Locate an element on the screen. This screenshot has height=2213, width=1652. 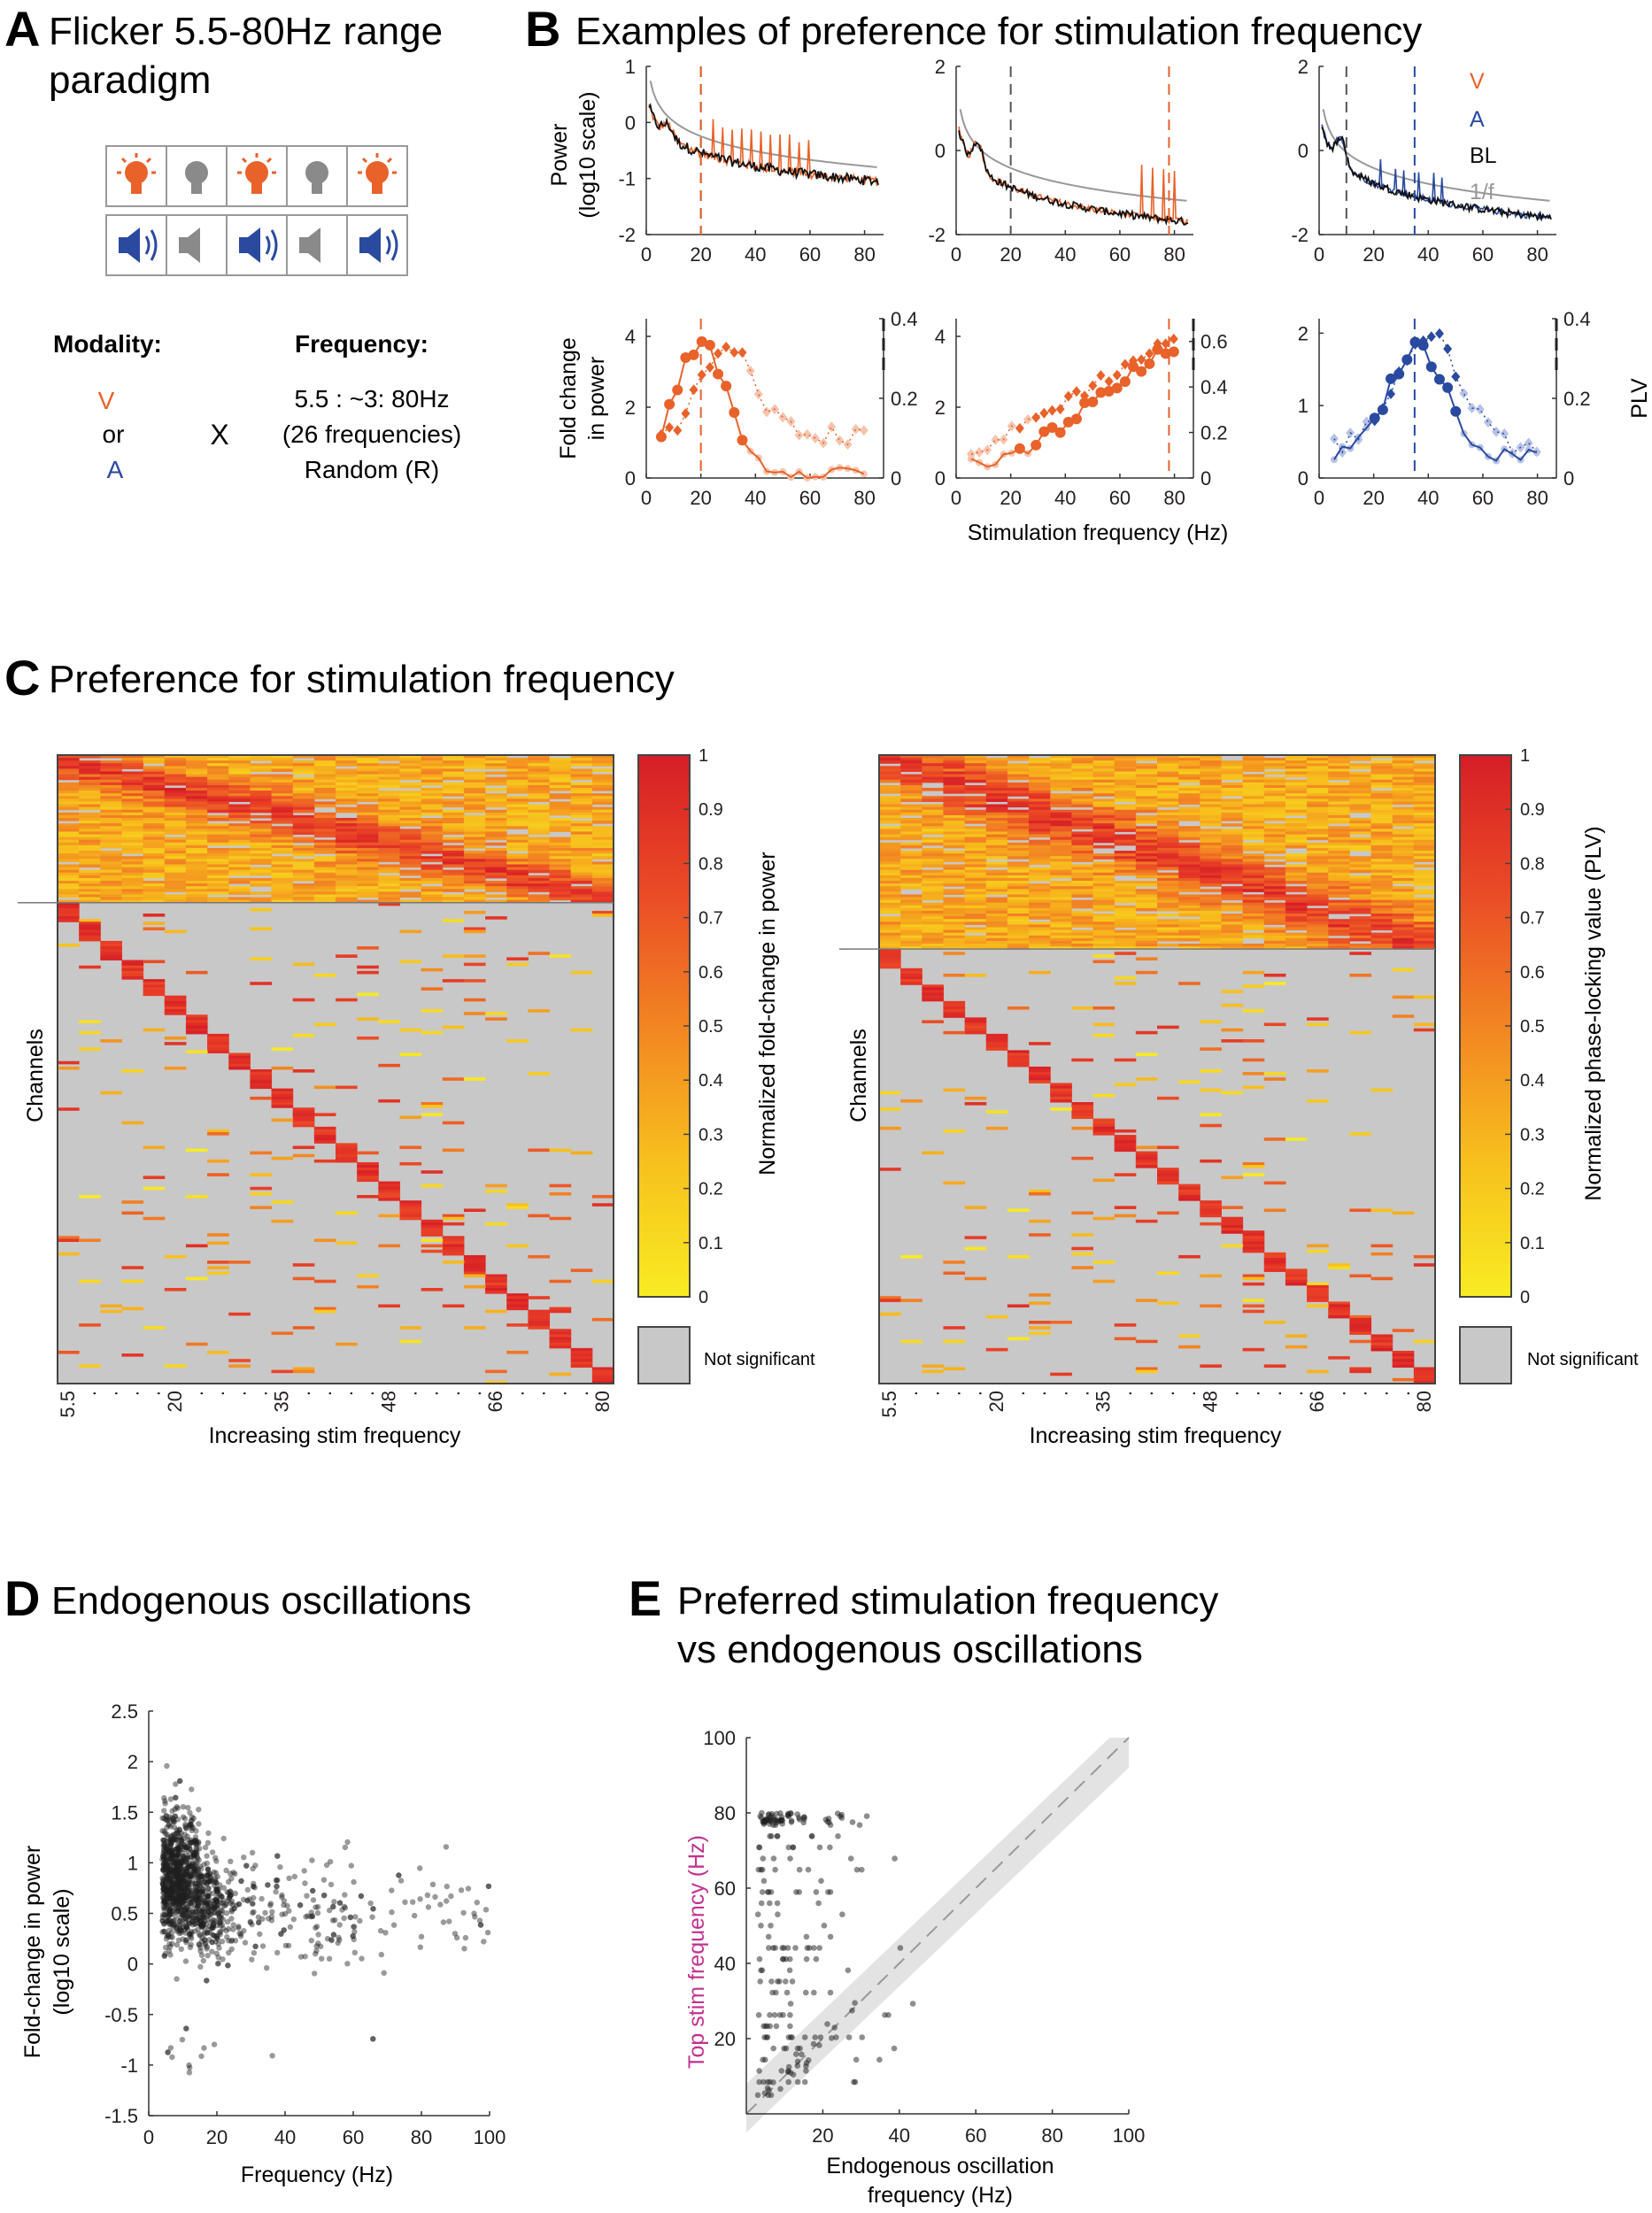
x-tick-label: . is located at coordinates (89, 1393).